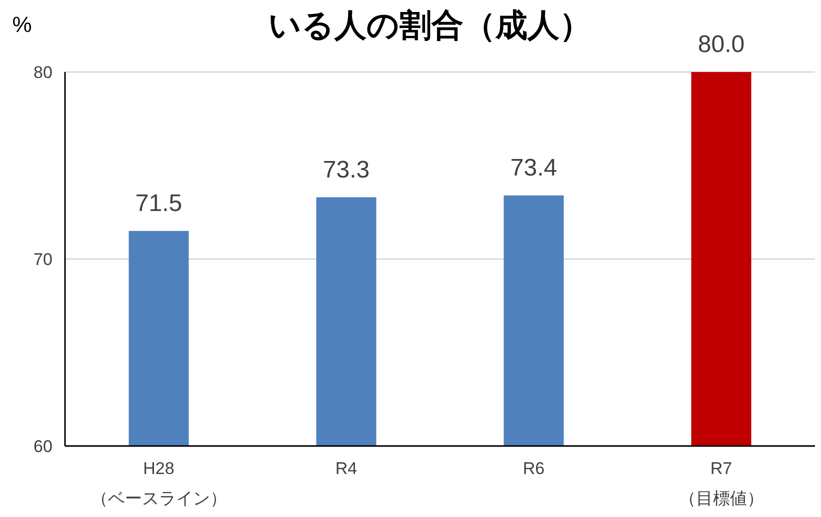 This screenshot has height=517, width=821. Describe the element at coordinates (43, 259) in the screenshot. I see `y-tick-label: 70` at that location.